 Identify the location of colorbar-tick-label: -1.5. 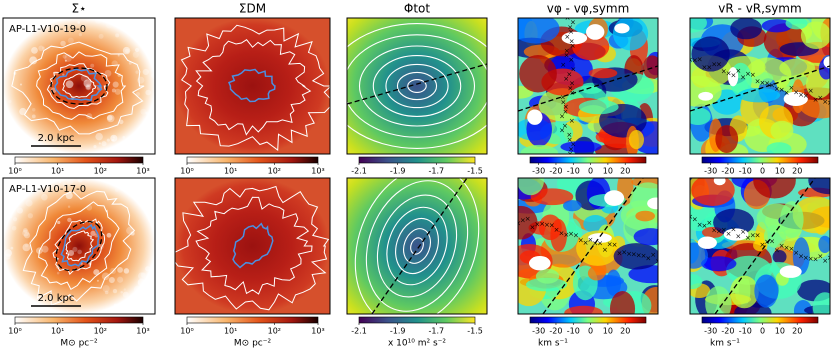
(475, 331).